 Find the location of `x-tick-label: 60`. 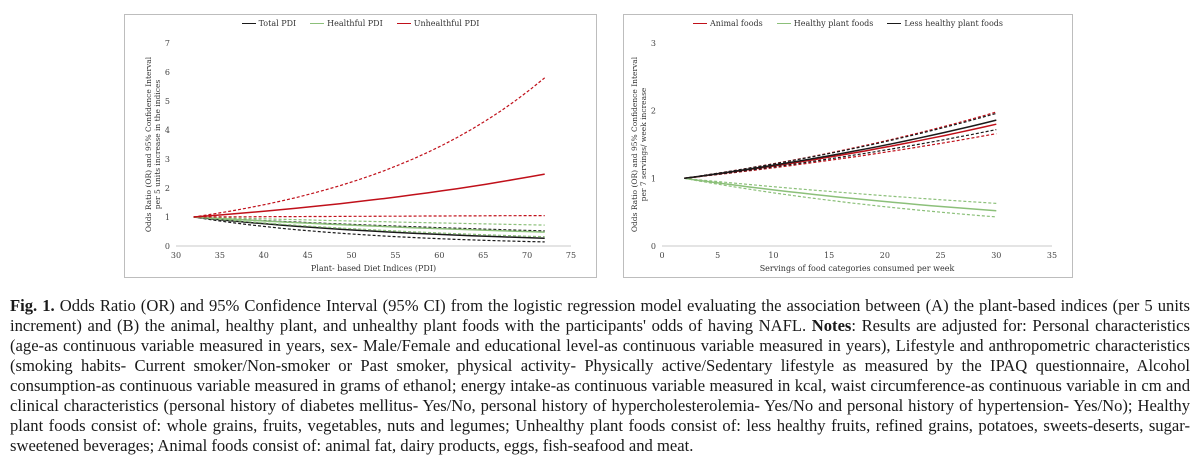

x-tick-label: 60 is located at coordinates (439, 255).